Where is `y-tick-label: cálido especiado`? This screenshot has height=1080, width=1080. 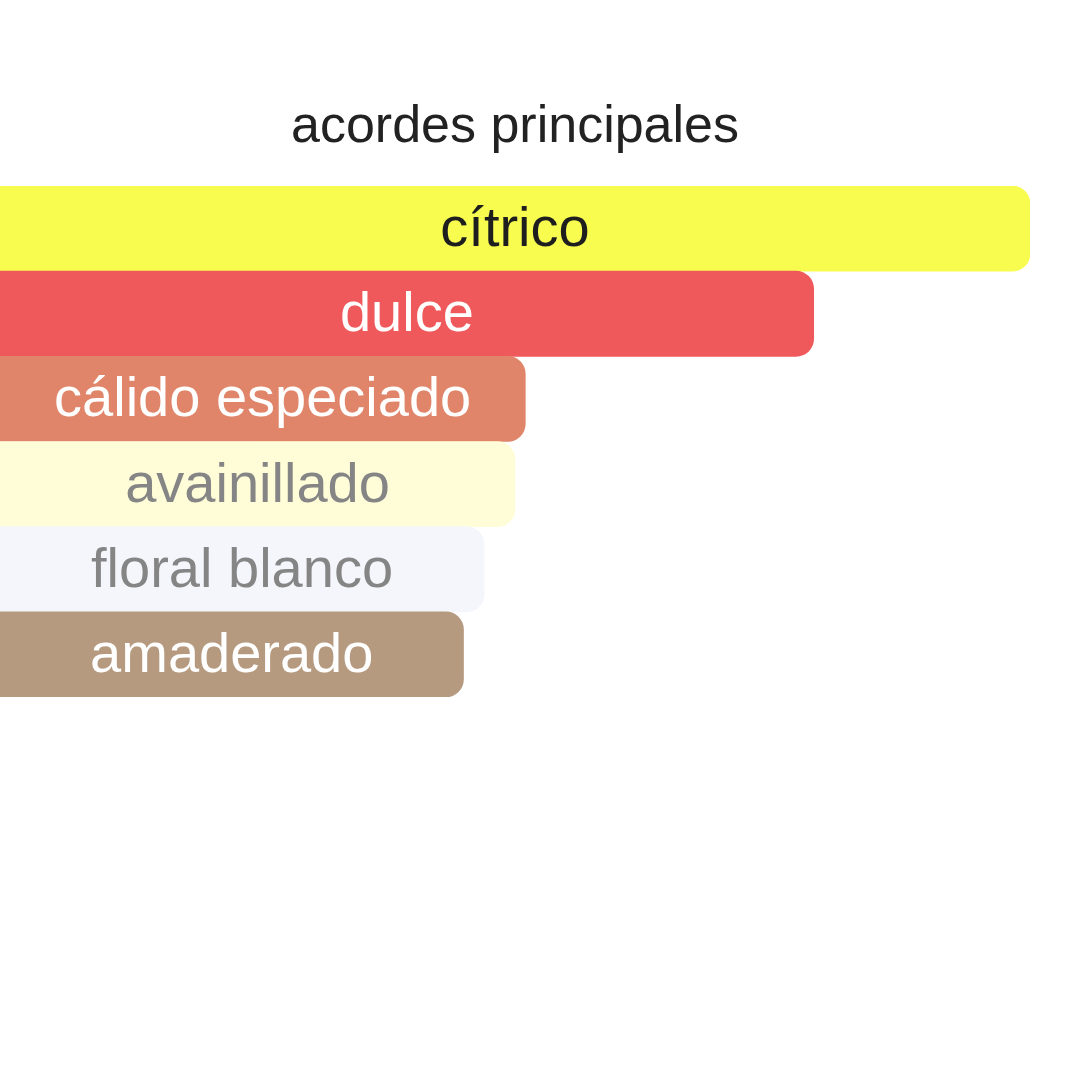 y-tick-label: cálido especiado is located at coordinates (263, 397).